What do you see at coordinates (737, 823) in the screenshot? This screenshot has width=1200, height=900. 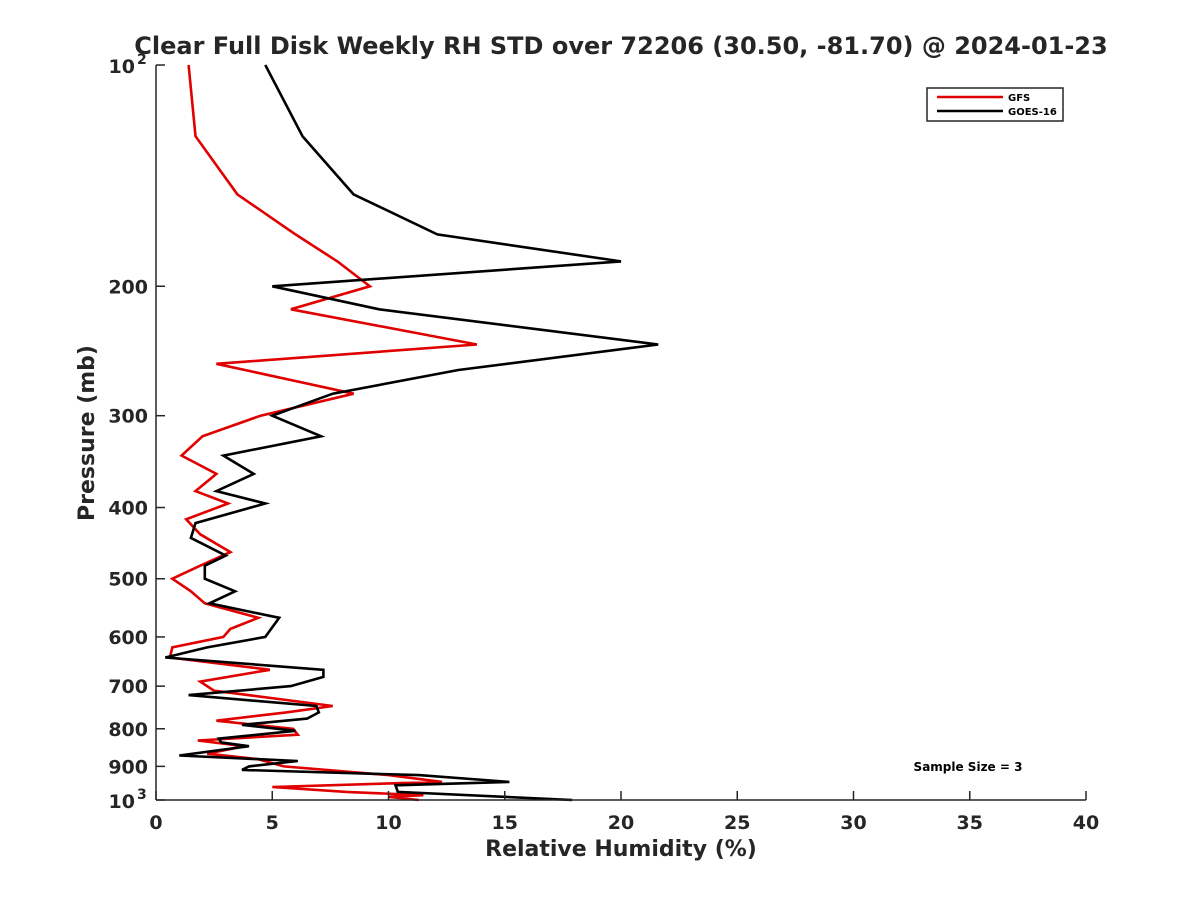 I see `x-tick-label: 25` at bounding box center [737, 823].